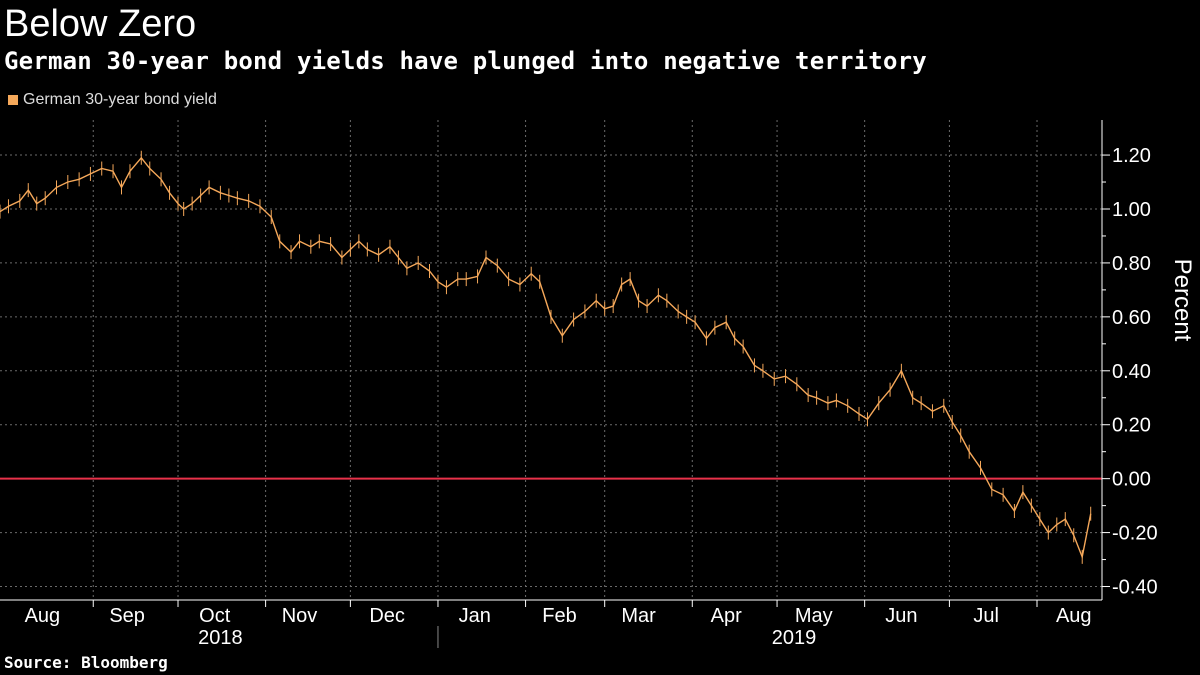 Image resolution: width=1200 pixels, height=675 pixels. Describe the element at coordinates (220, 638) in the screenshot. I see `year-label: 2018` at that location.